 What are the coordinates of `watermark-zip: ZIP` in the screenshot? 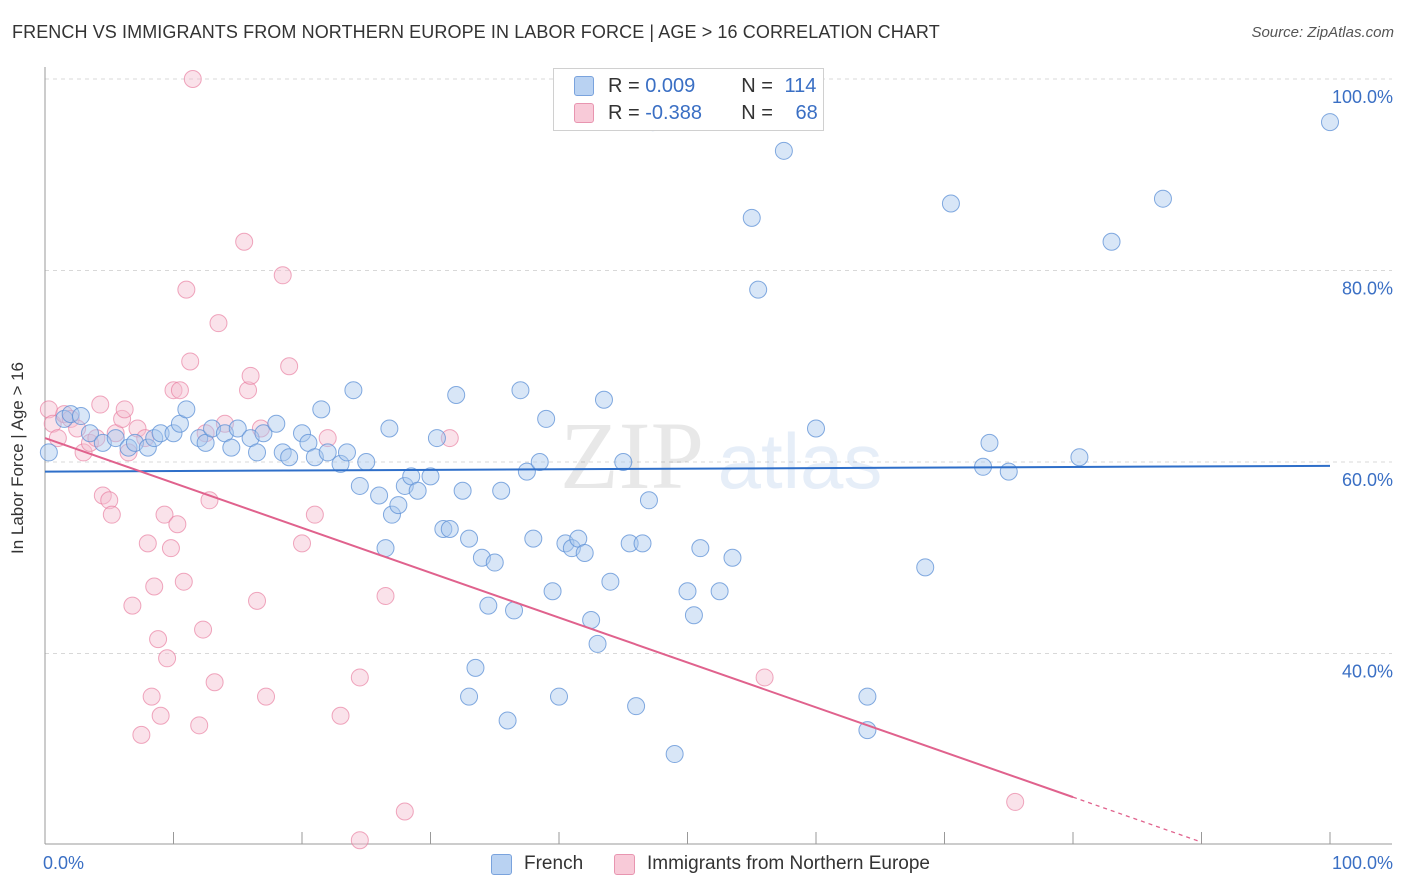 It's located at (632, 455).